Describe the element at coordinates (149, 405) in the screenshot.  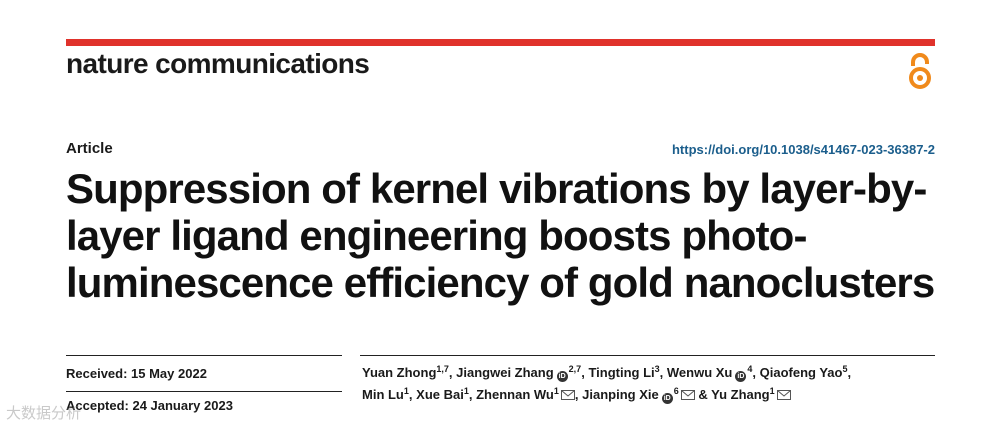
I see `accepted-date: Accepted: 24 January 2023` at that location.